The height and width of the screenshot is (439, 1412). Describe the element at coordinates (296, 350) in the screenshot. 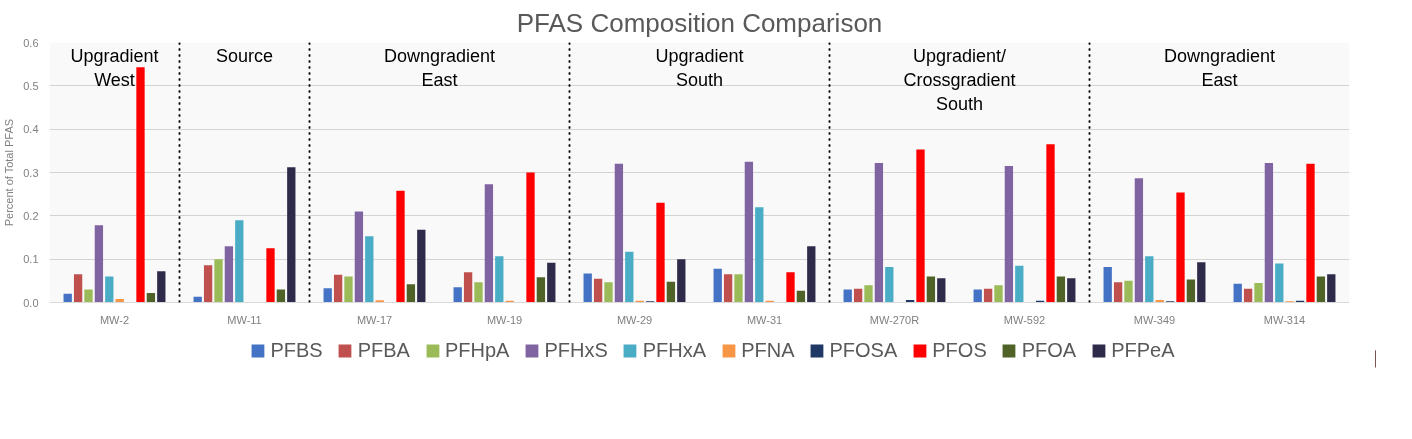

I see `legend-label: PFBS` at that location.